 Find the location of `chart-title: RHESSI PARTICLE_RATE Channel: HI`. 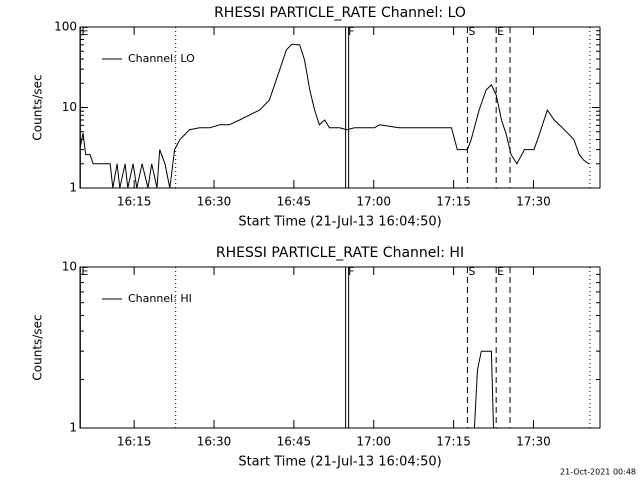

chart-title: RHESSI PARTICLE_RATE Channel: HI is located at coordinates (340, 253).